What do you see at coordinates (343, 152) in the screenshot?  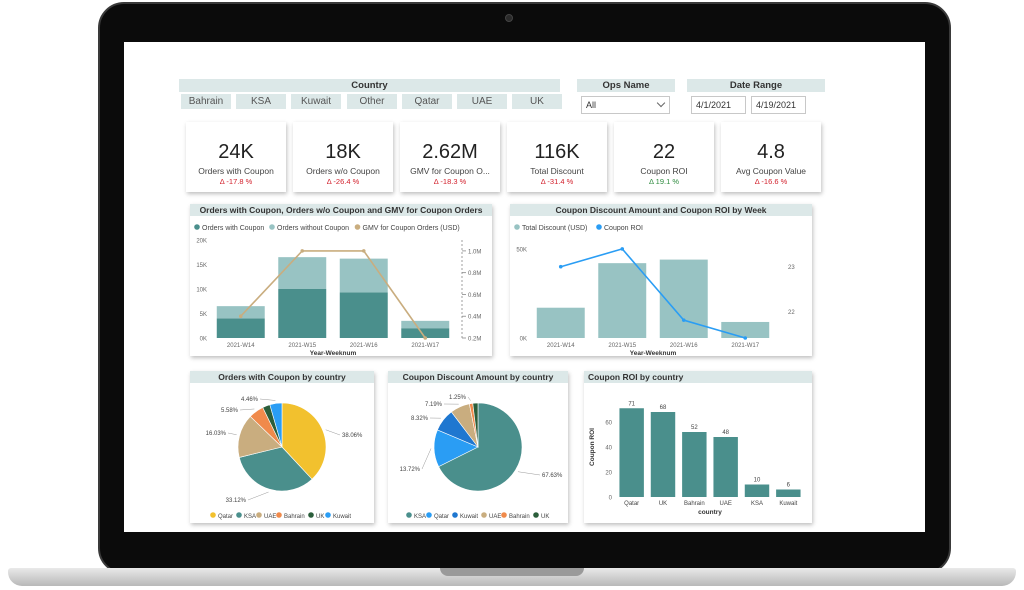 I see `kpi-value: 18K` at bounding box center [343, 152].